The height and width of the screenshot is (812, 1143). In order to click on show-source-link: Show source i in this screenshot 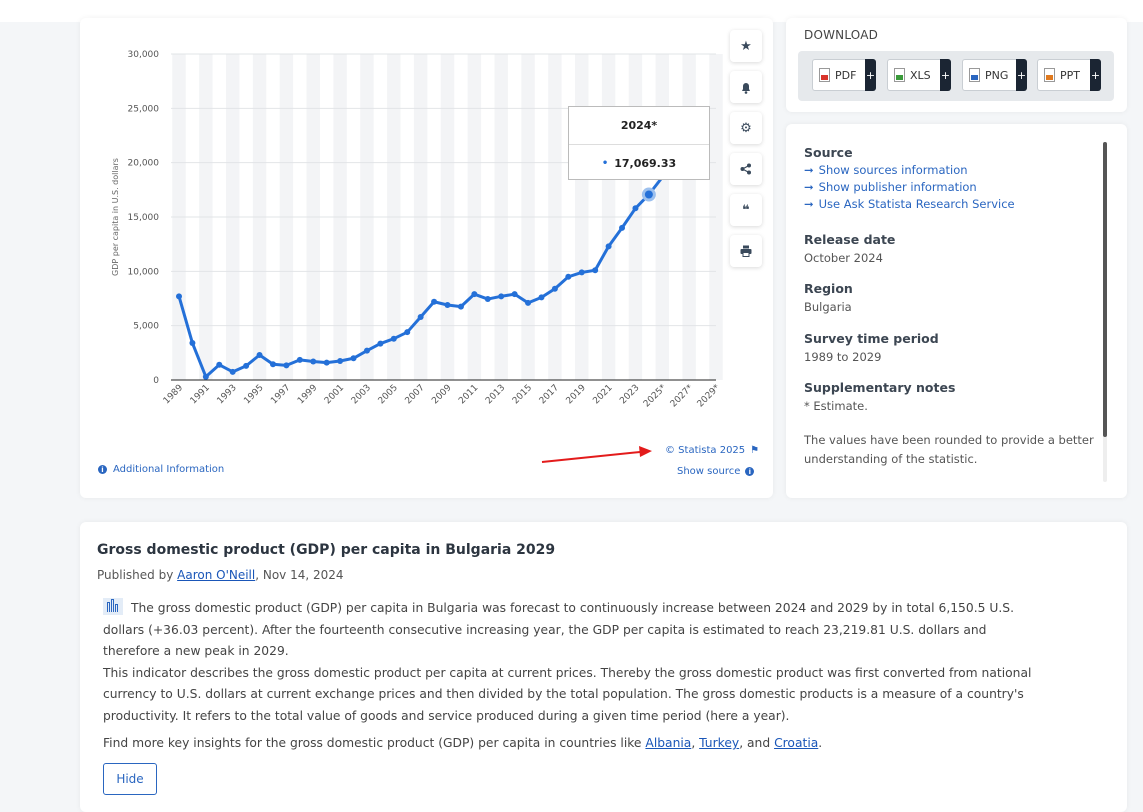, I will do `click(716, 471)`.